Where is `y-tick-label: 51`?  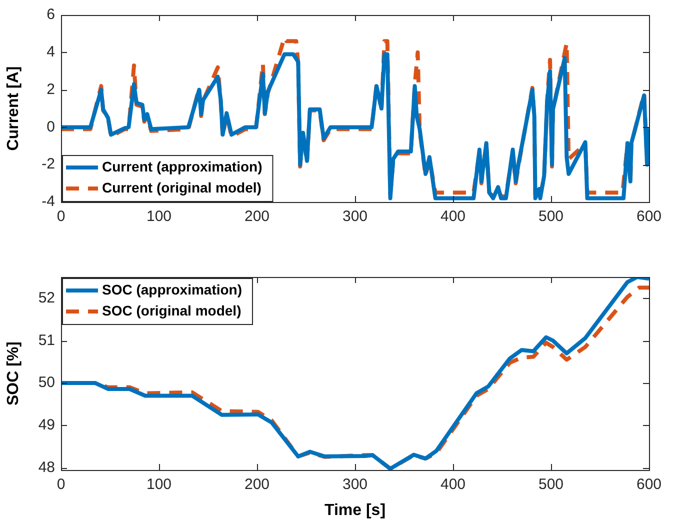
y-tick-label: 51 is located at coordinates (46, 340).